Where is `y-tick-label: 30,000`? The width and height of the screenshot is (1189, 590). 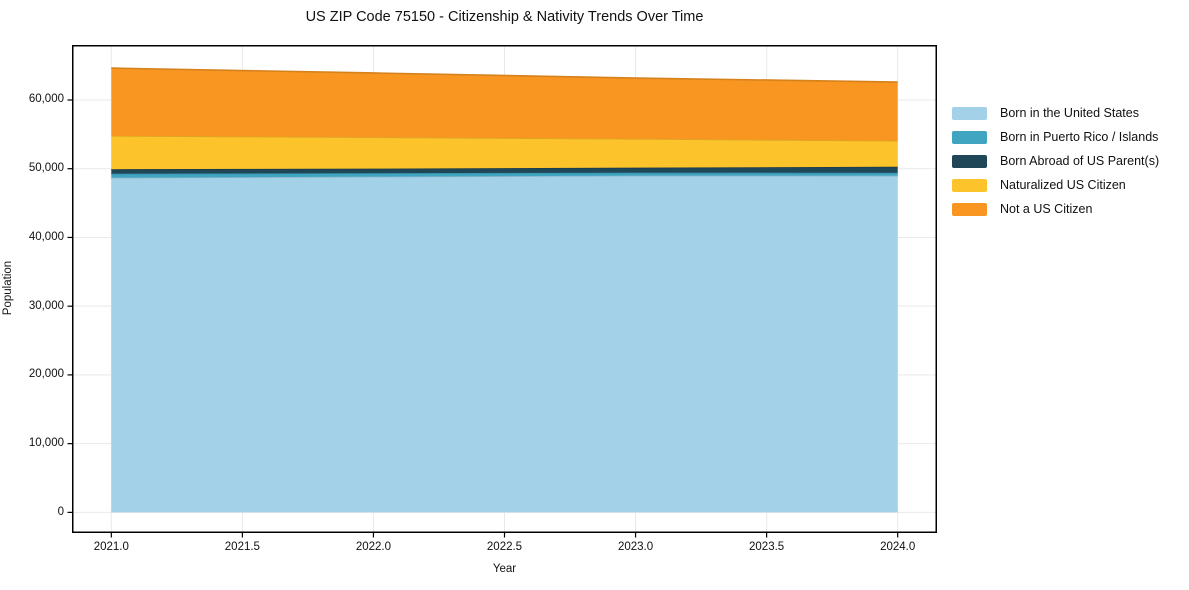
y-tick-label: 30,000 is located at coordinates (46, 305).